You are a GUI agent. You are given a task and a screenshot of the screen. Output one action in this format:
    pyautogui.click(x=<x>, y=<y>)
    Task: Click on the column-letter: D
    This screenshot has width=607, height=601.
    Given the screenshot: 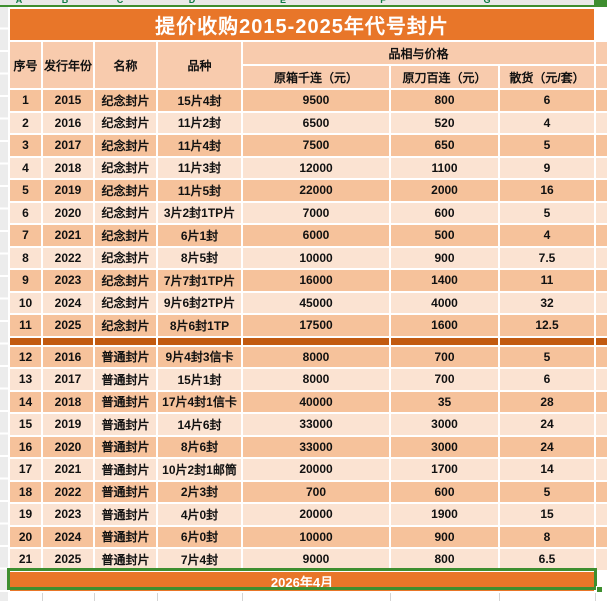 What is the action you would take?
    pyautogui.click(x=192, y=2)
    